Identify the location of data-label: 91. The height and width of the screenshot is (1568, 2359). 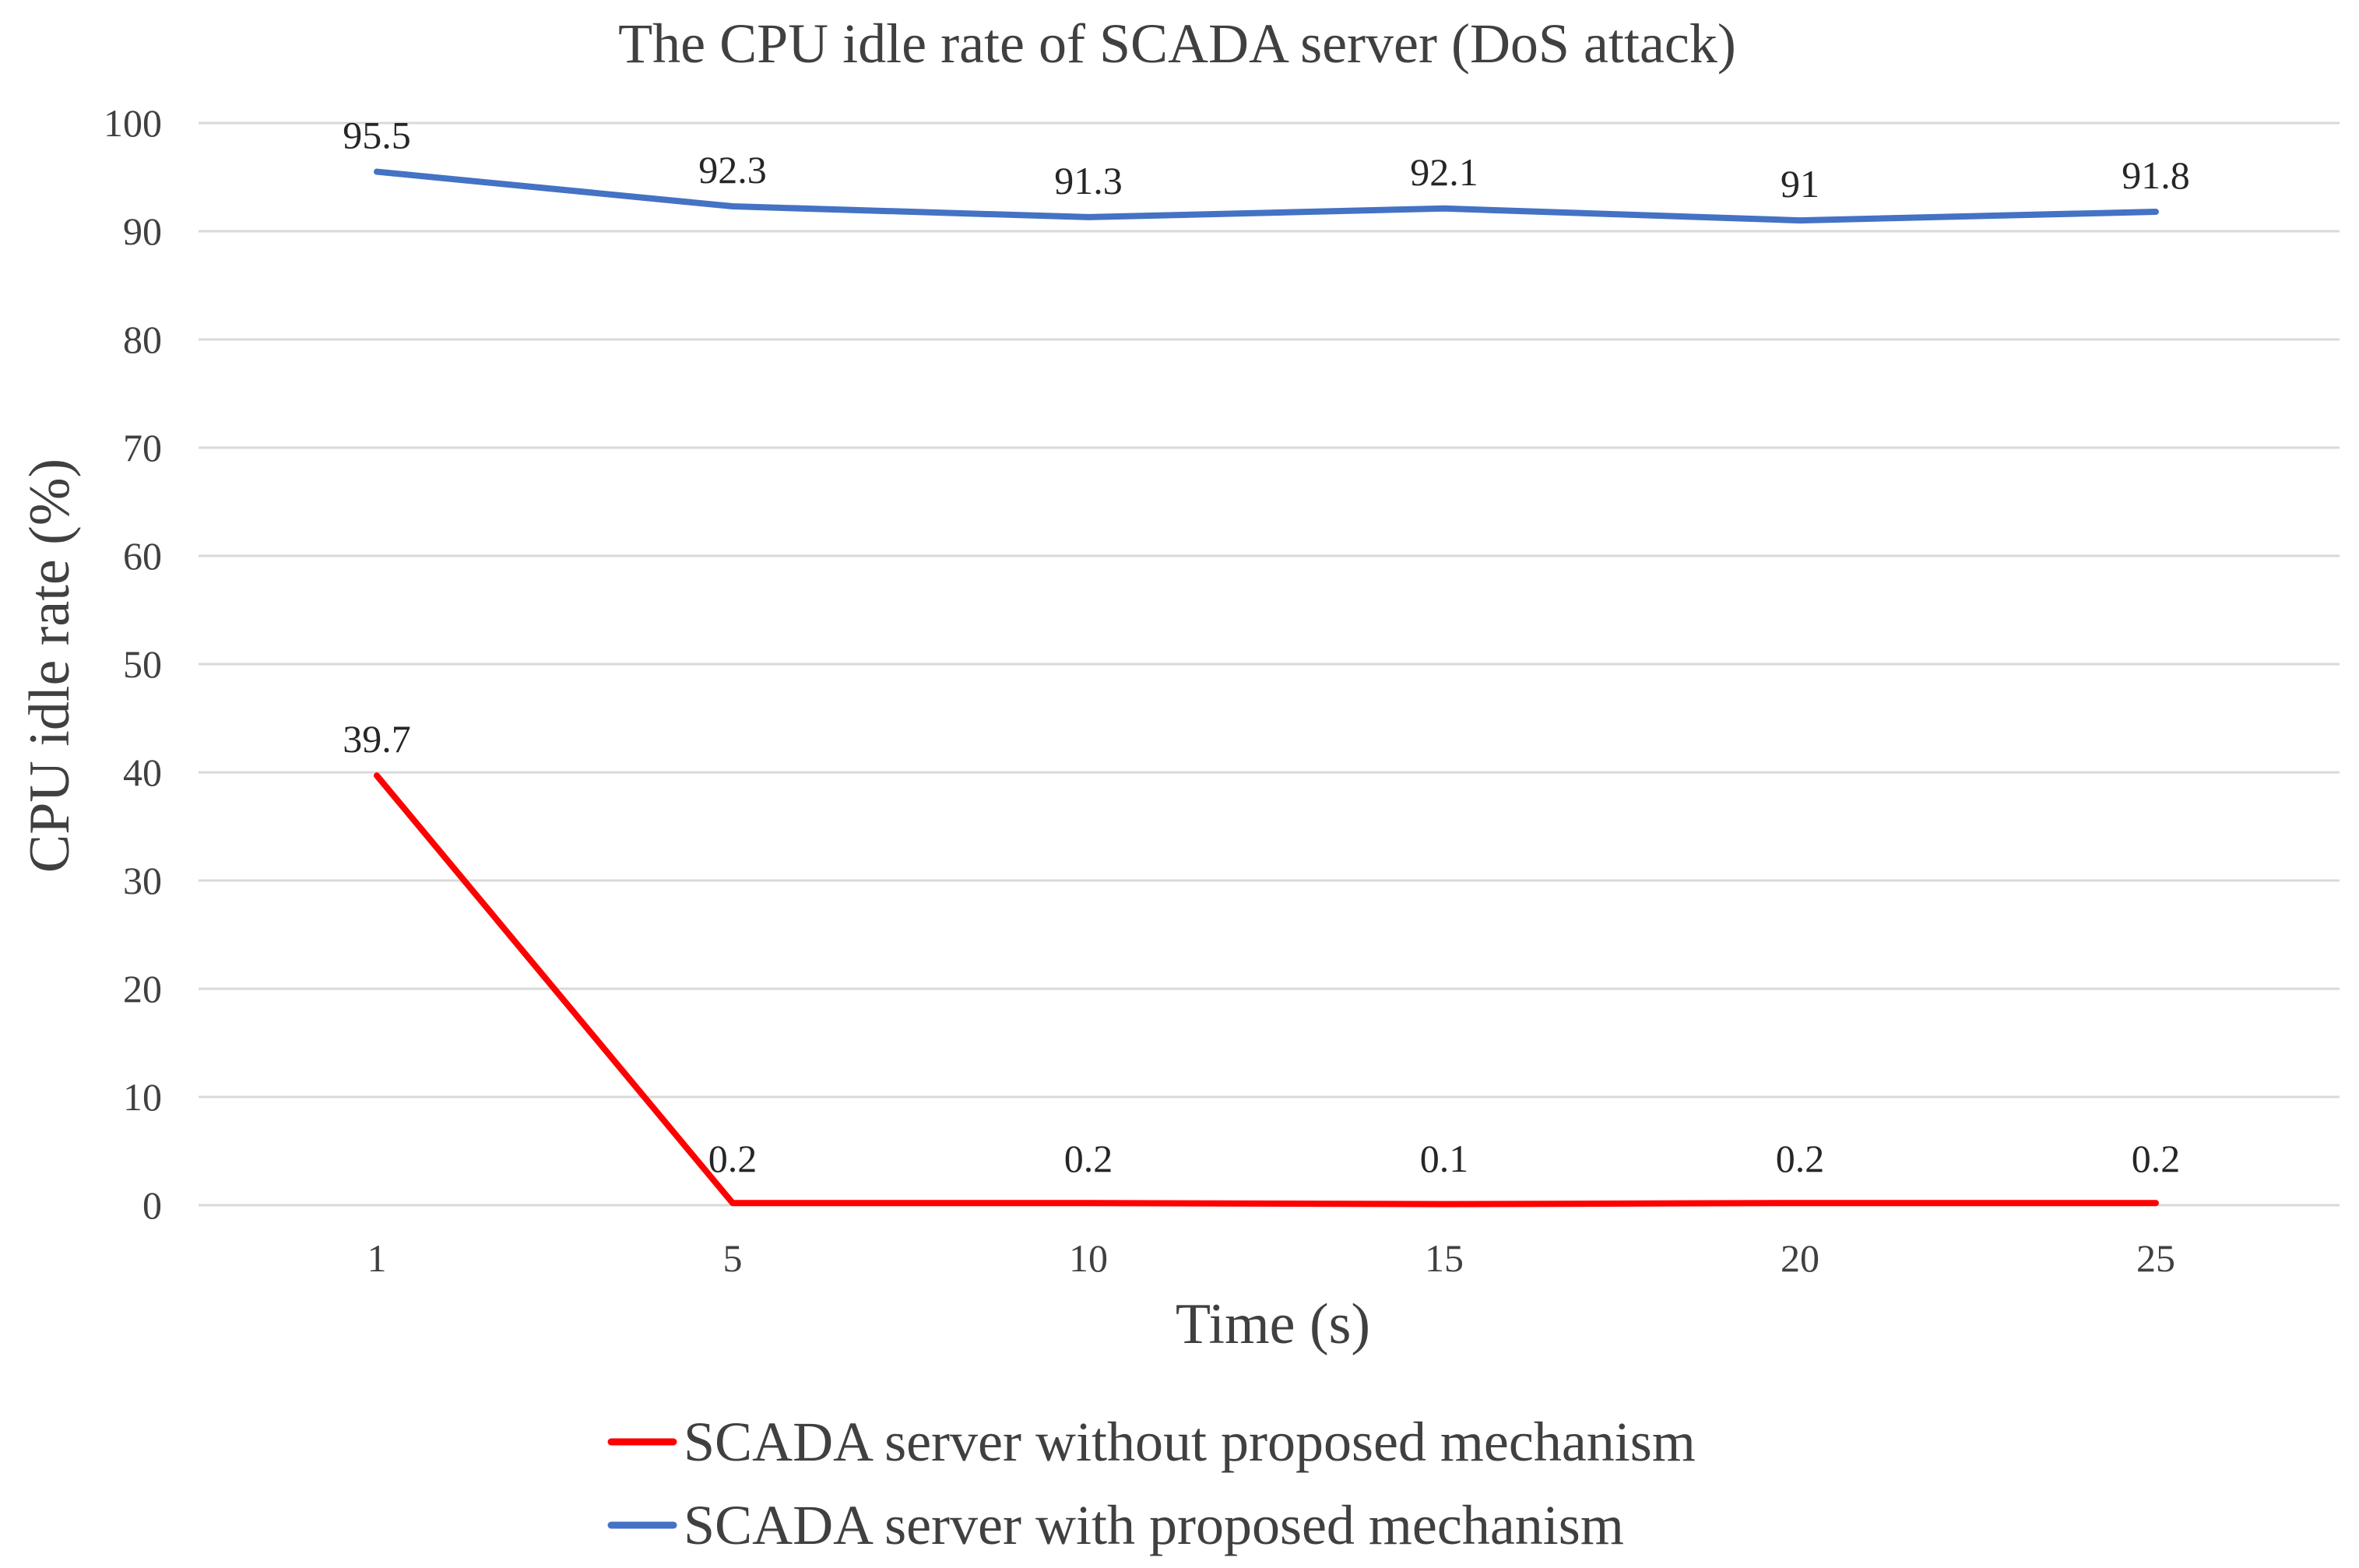
(1800, 184).